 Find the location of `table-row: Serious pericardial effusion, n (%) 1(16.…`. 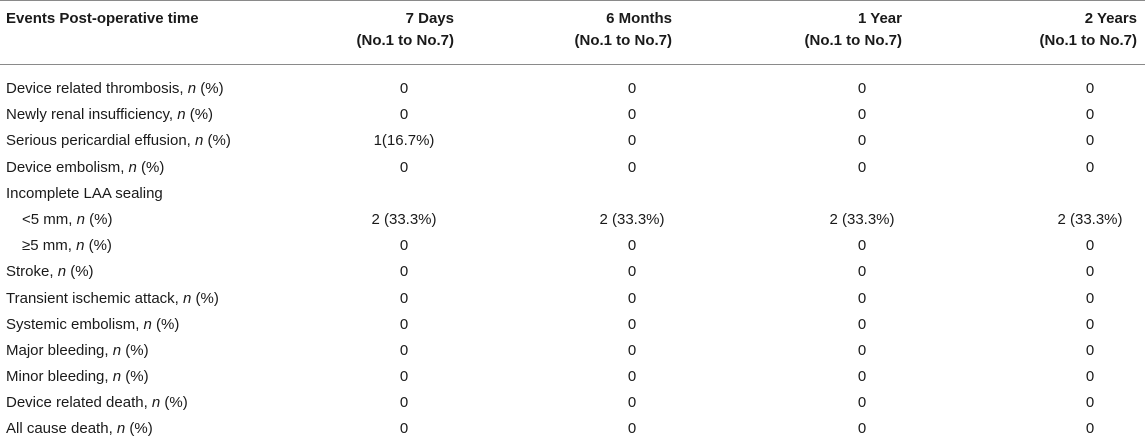

table-row: Serious pericardial effusion, n (%) 1(16.… is located at coordinates (572, 141).